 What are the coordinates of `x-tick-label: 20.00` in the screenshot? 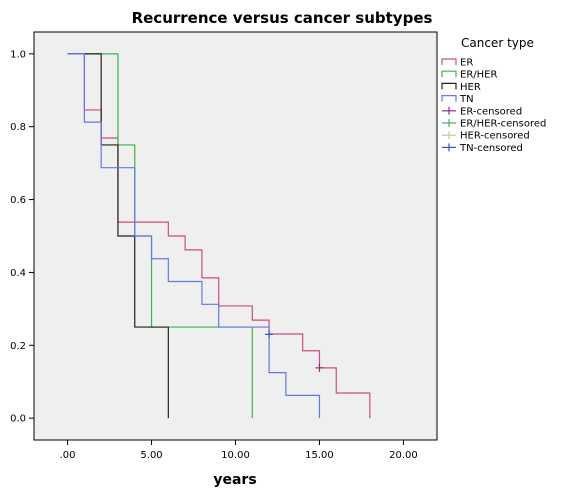 It's located at (403, 455).